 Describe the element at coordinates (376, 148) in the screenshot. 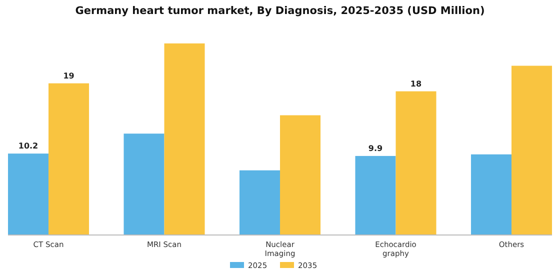

I see `data-label: 9.9` at that location.